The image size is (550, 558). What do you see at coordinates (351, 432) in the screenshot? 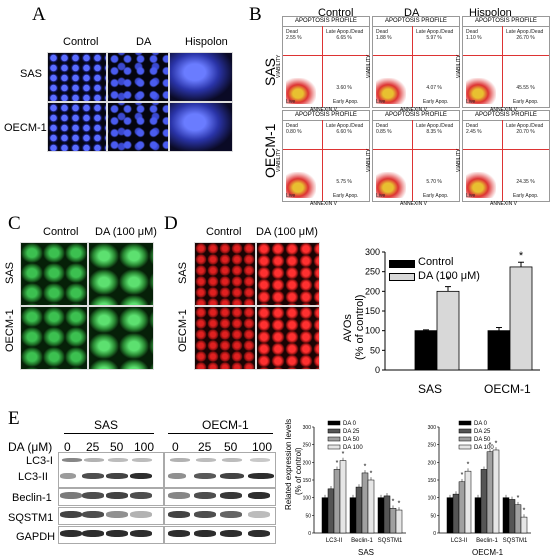
I see `e-legend-label: DA 25` at bounding box center [351, 432].